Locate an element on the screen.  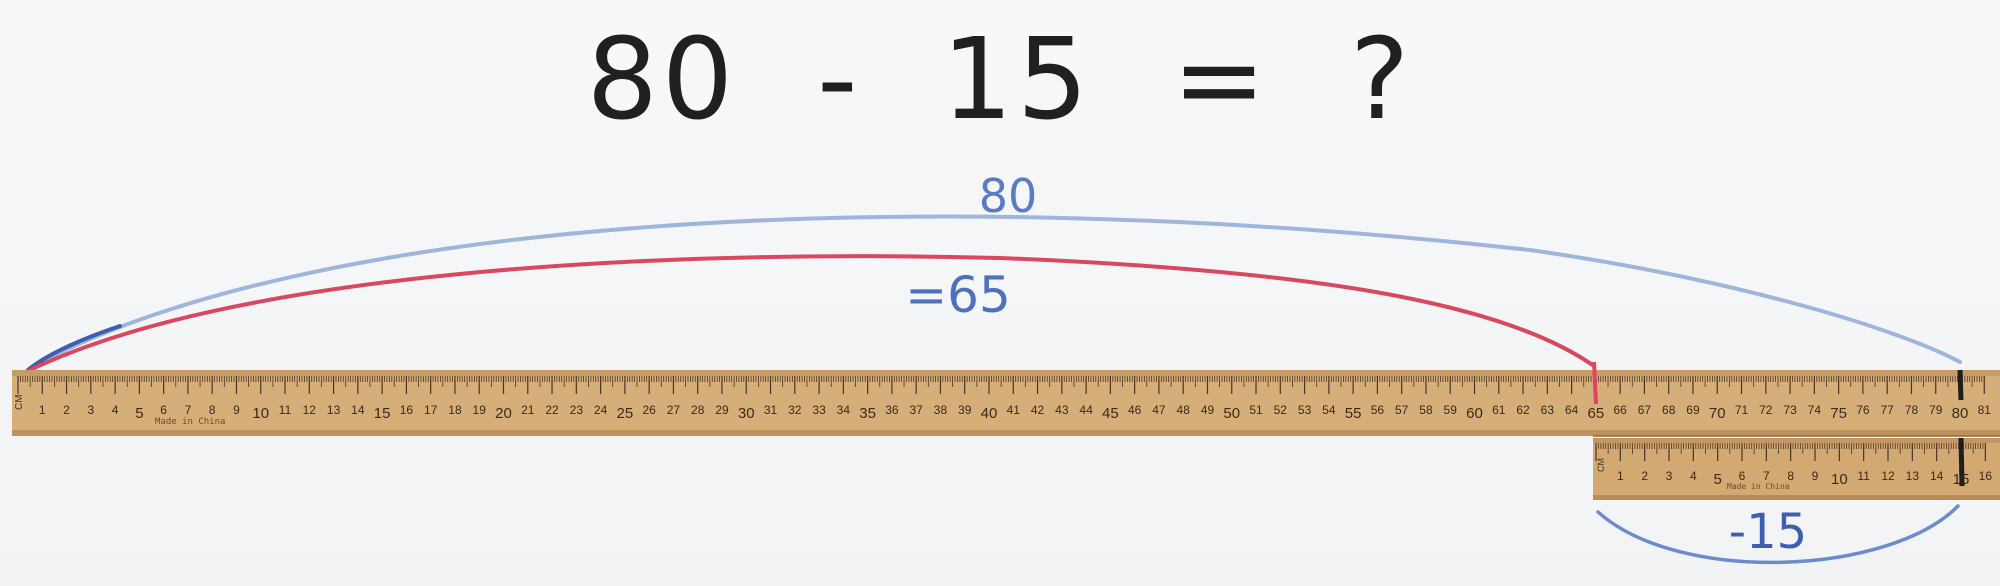
main-ruler-number: 46 is located at coordinates (1135, 410).